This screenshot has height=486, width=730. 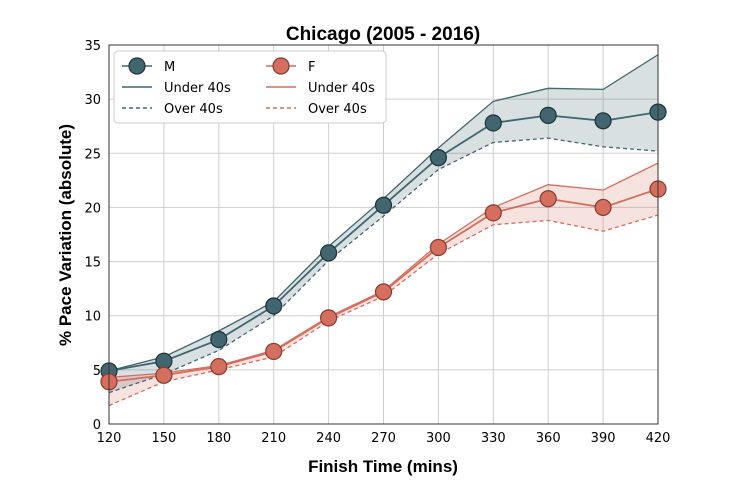 I want to click on x-tick-label: 420, so click(x=658, y=438).